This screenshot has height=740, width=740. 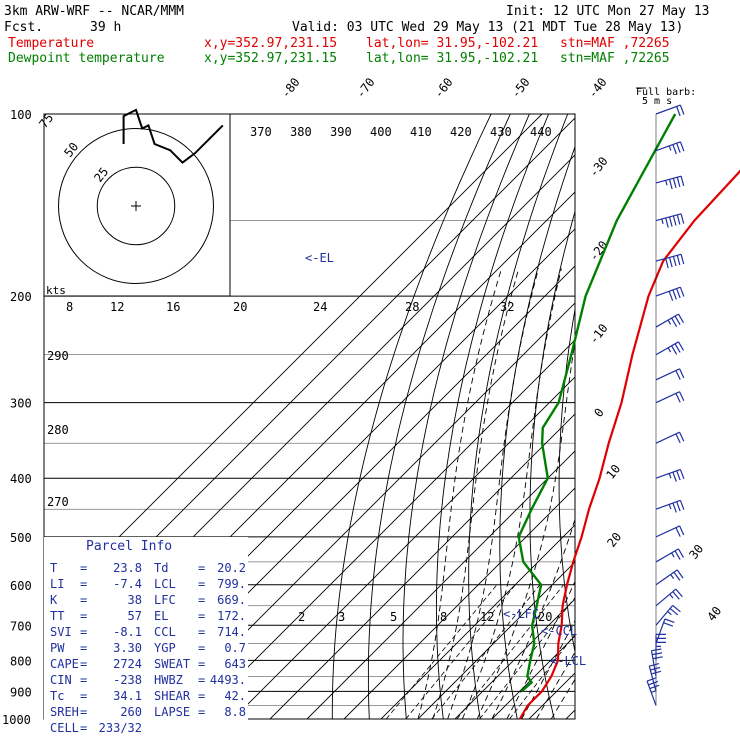 I want to click on hodograph-box, so click(x=137, y=205).